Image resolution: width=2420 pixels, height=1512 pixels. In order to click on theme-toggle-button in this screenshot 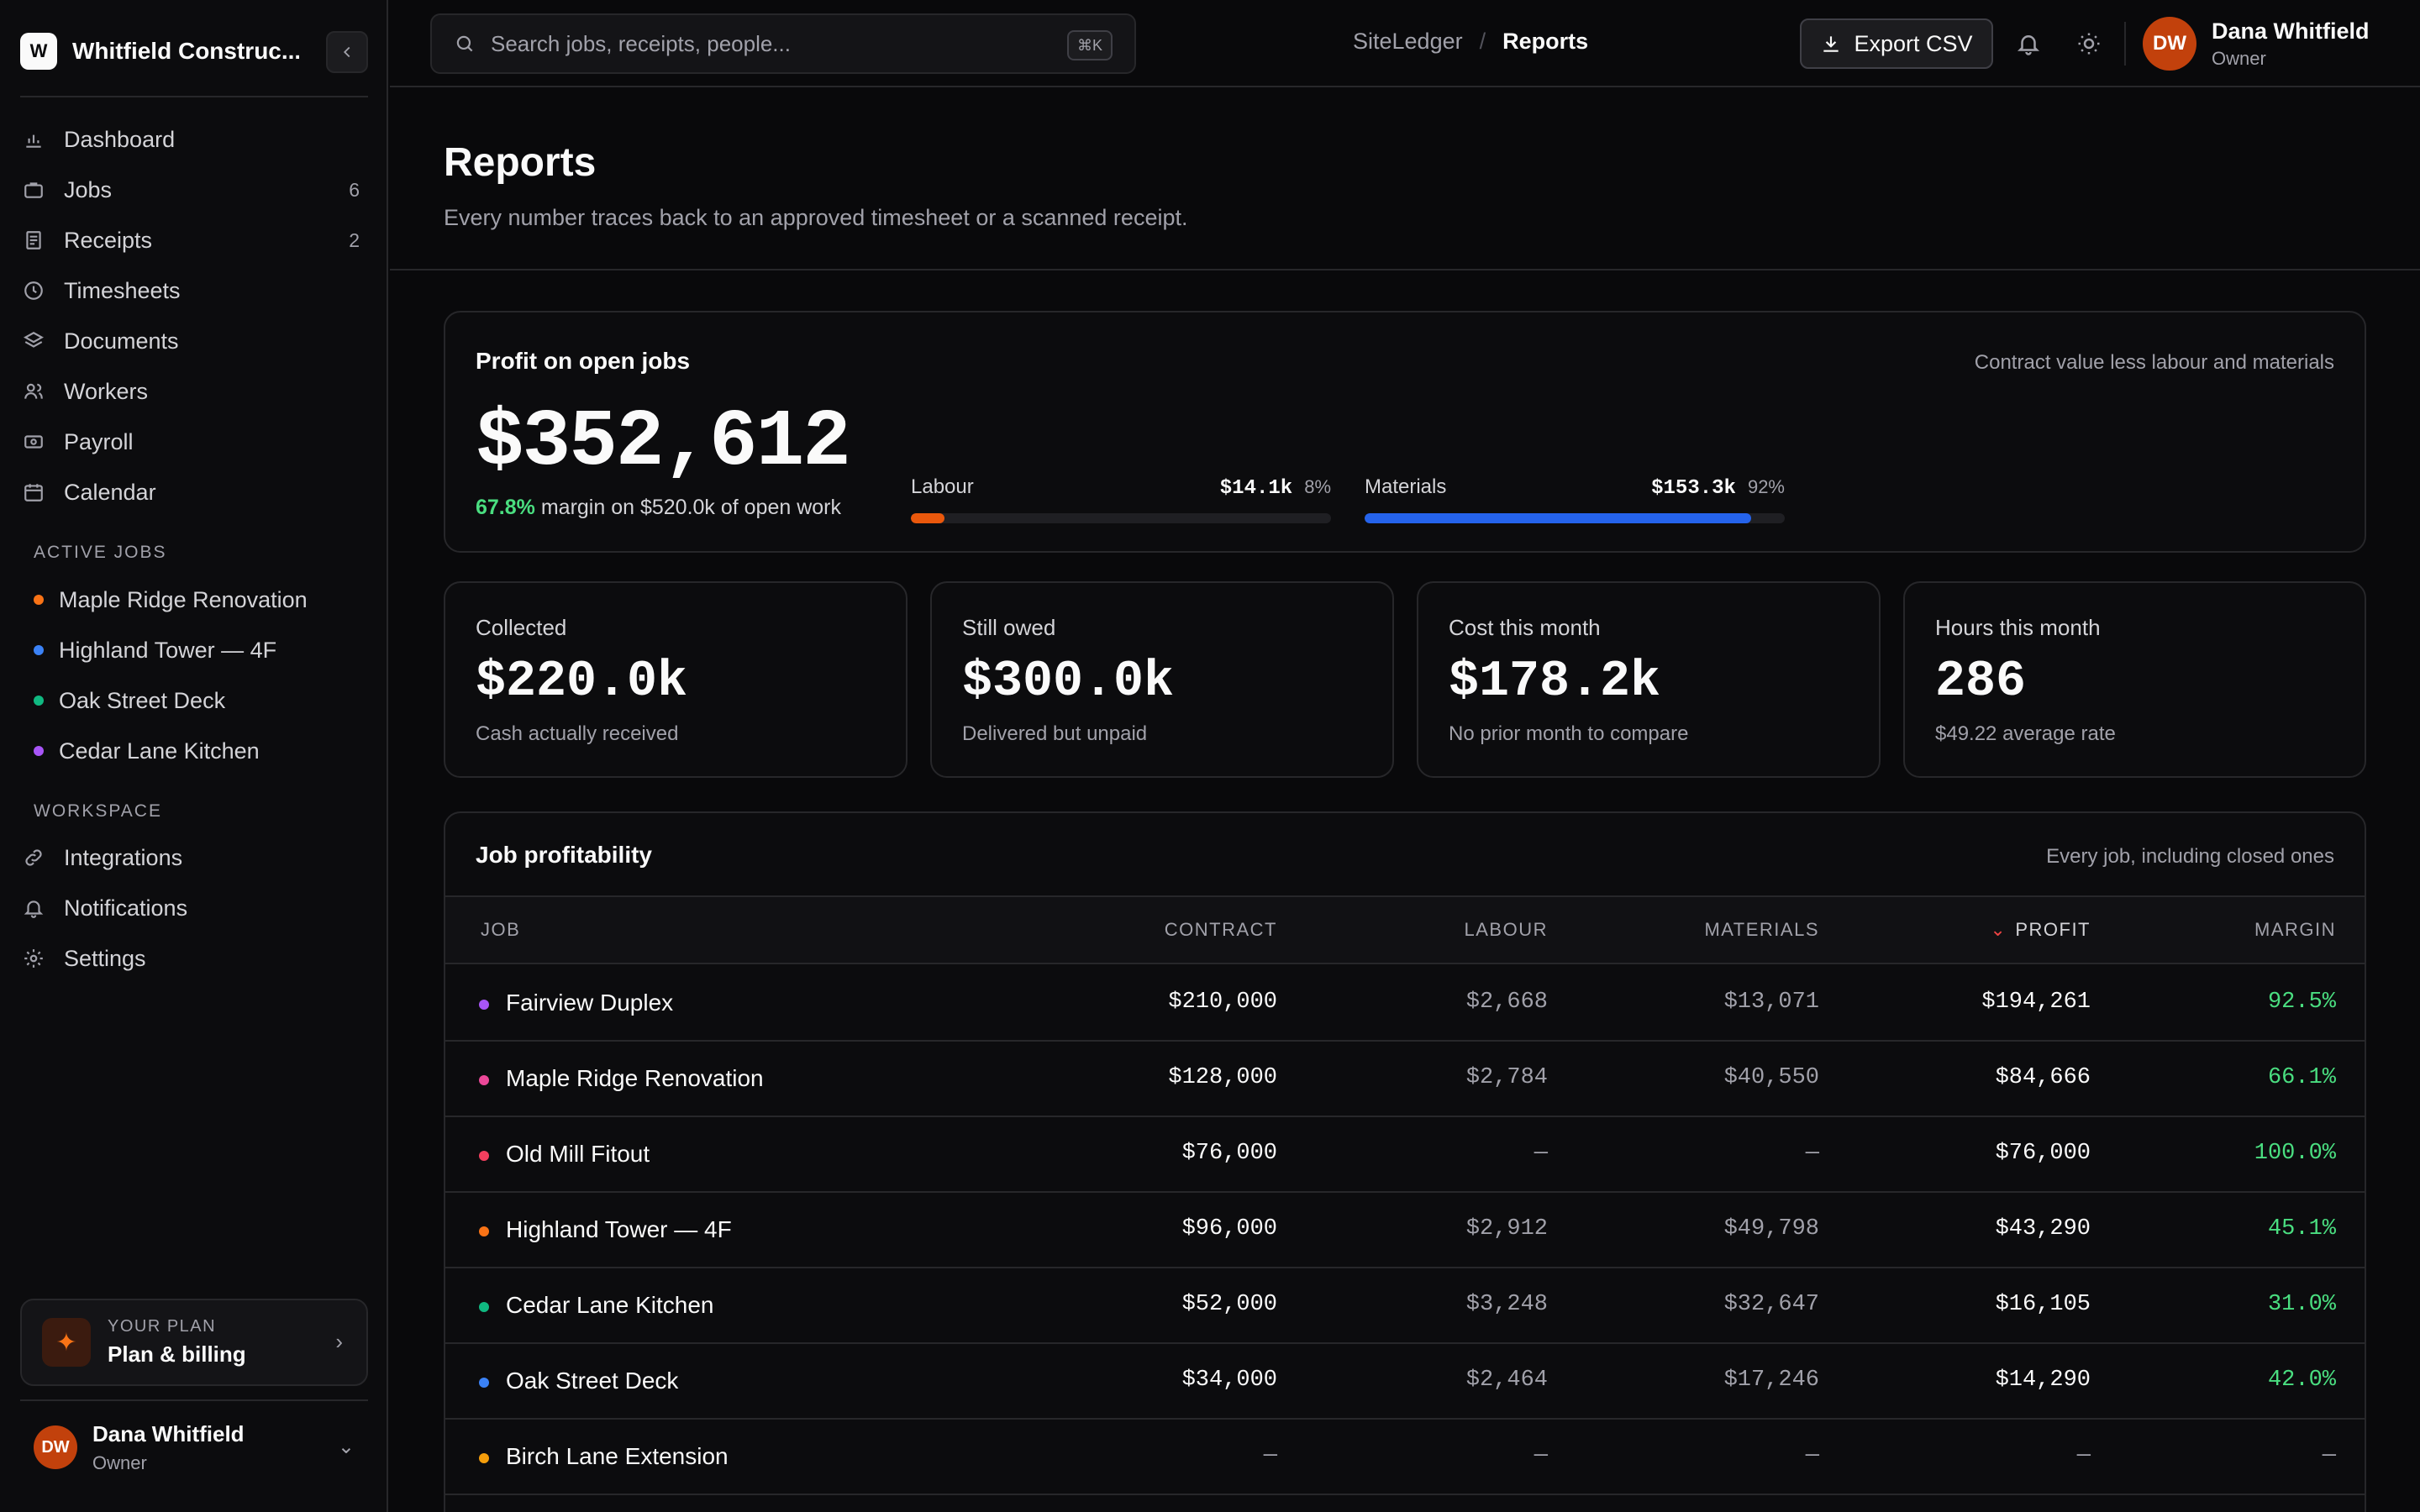, I will do `click(2088, 43)`.